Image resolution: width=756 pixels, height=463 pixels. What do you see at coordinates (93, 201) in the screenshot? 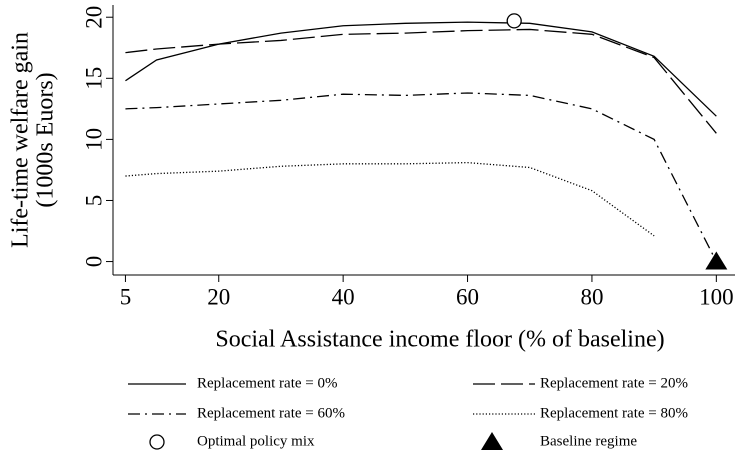
I see `y-tick-label: 5` at bounding box center [93, 201].